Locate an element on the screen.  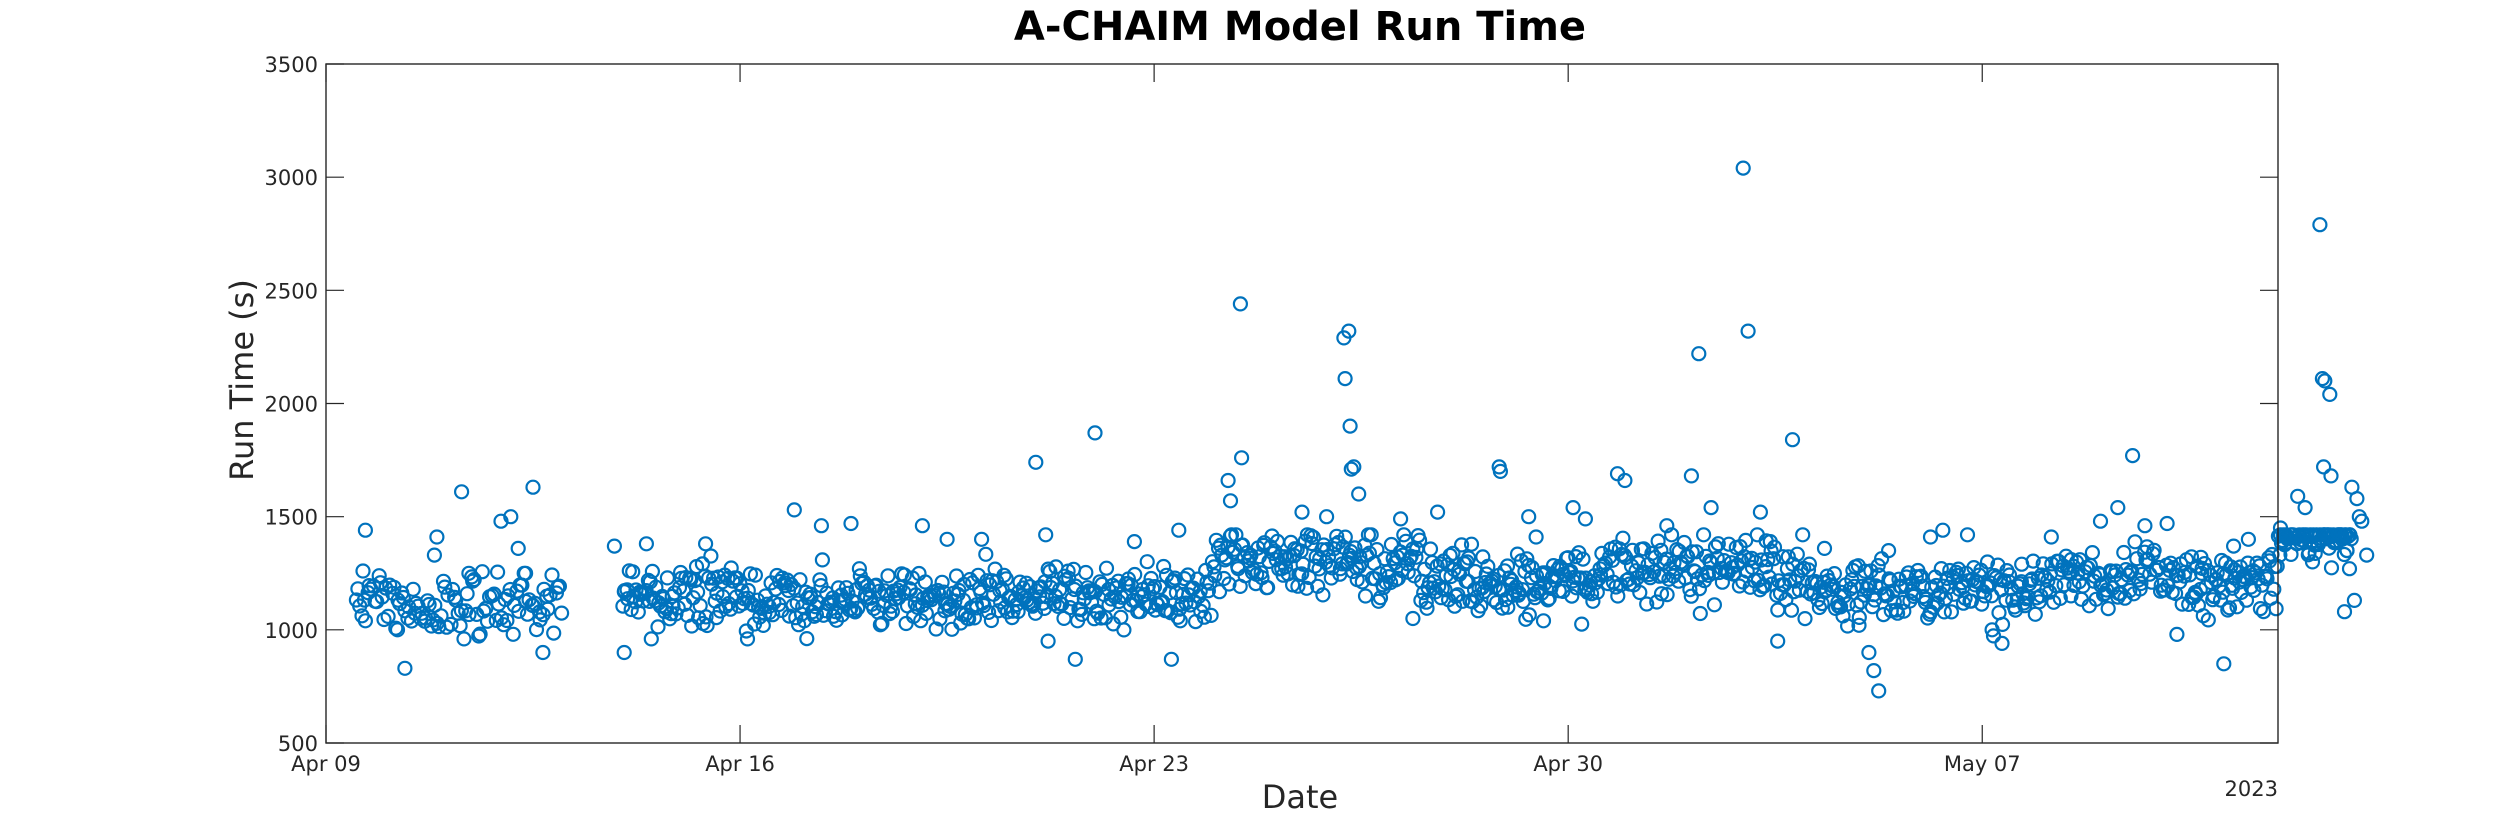
y-tick-label: 500 is located at coordinates (298, 744).